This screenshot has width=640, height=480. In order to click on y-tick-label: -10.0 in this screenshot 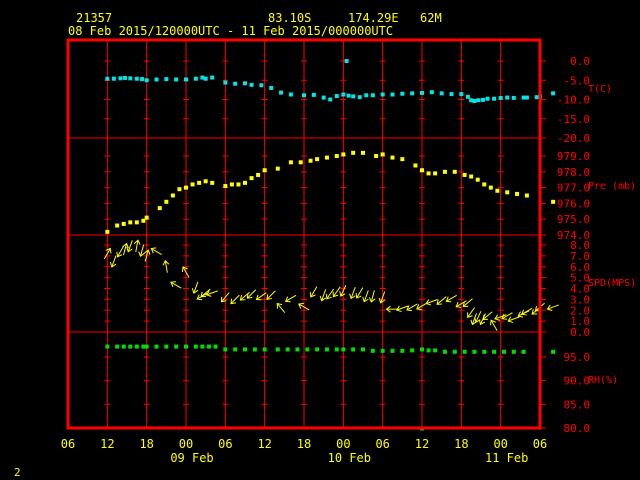, I will do `click(573, 100)`.